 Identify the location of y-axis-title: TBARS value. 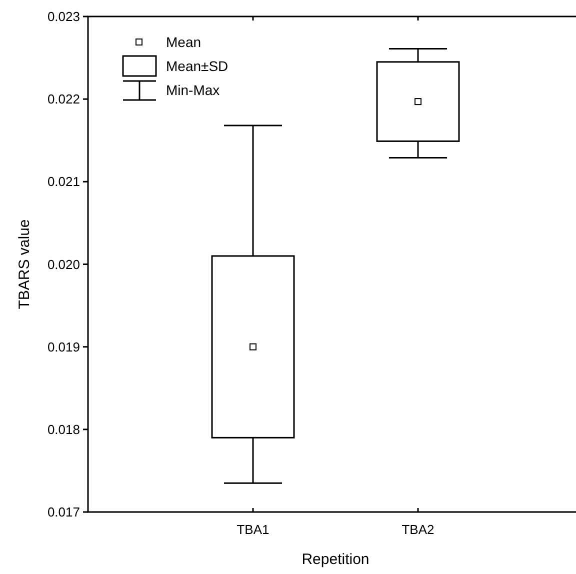
(24, 264).